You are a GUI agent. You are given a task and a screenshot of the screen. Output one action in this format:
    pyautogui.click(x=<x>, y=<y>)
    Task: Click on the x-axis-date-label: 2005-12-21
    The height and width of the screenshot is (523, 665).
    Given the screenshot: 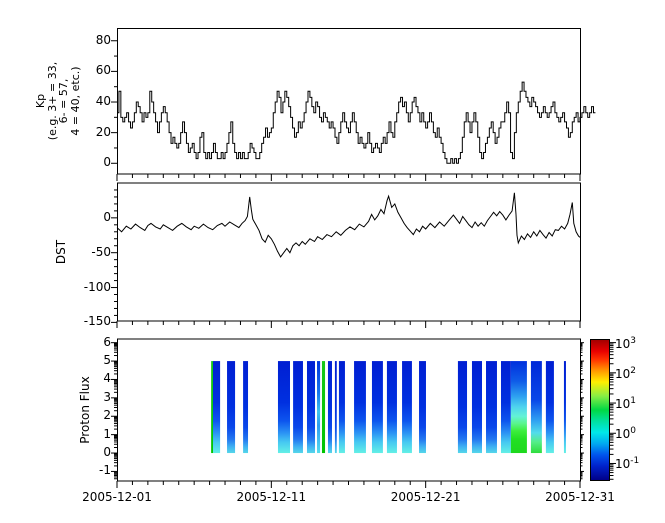 What is the action you would take?
    pyautogui.click(x=425, y=497)
    